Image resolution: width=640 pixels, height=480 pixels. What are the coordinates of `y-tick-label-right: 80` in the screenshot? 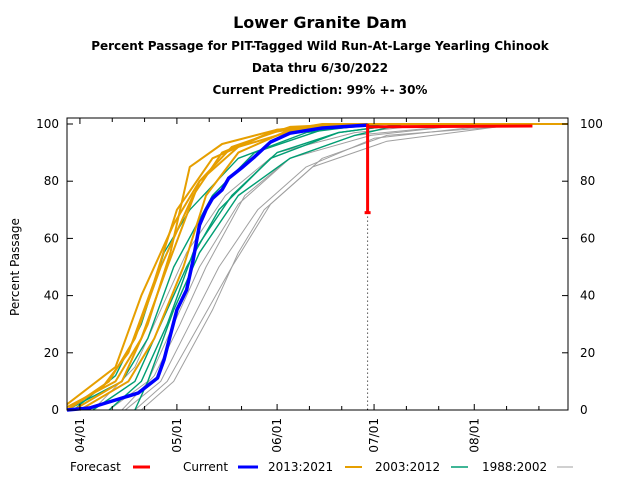 It's located at (587, 181).